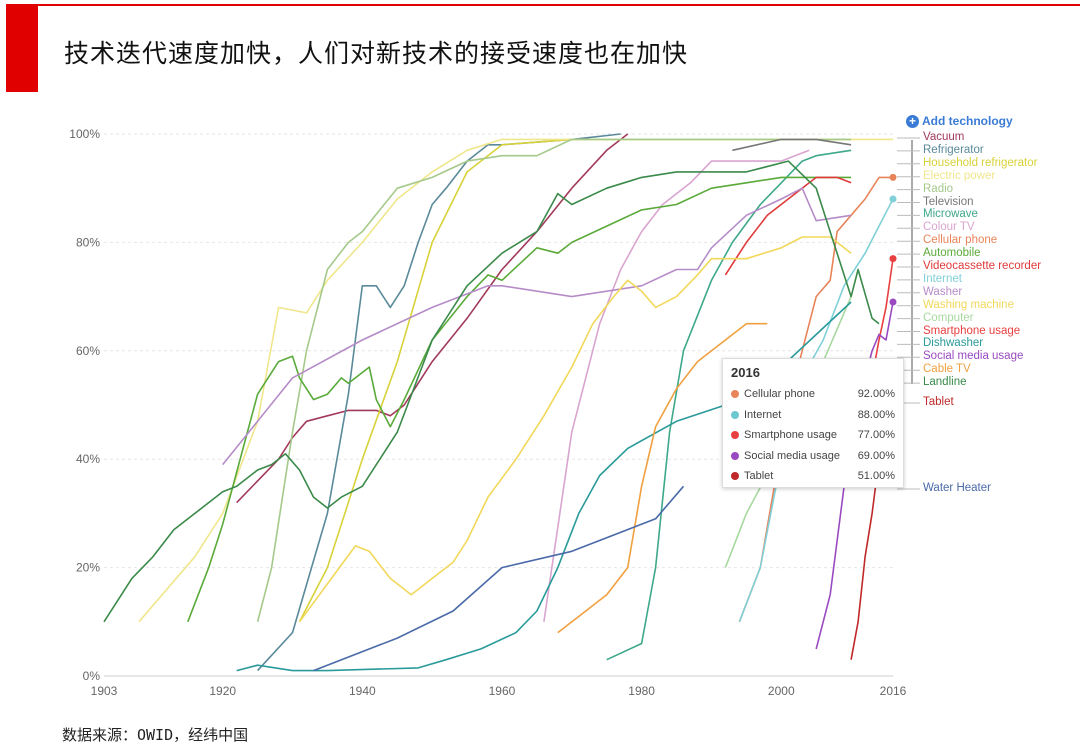 This screenshot has height=749, width=1080. I want to click on legend-item-videocassette-recorder: Videocassette recorder, so click(982, 266).